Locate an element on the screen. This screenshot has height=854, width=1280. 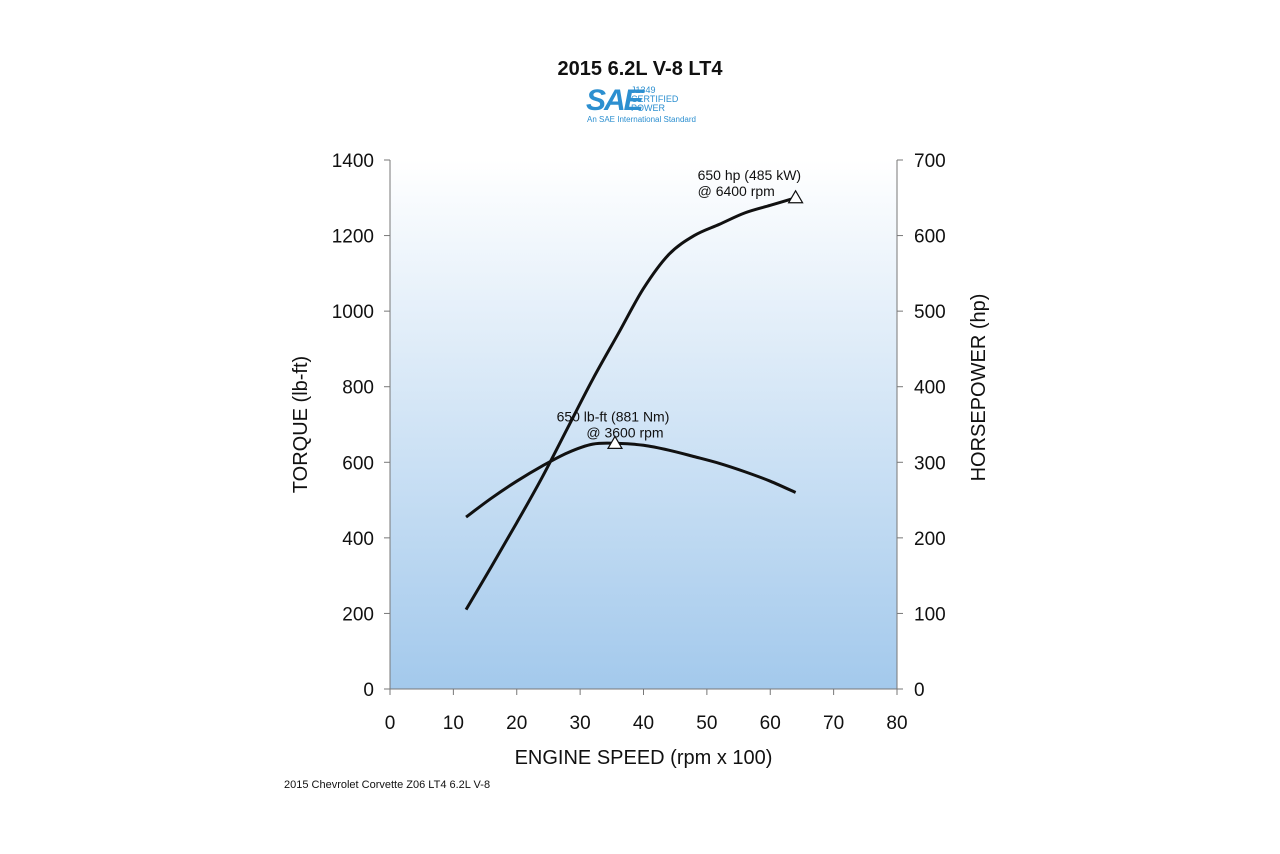
x-tick-label: 20 is located at coordinates (516, 723).